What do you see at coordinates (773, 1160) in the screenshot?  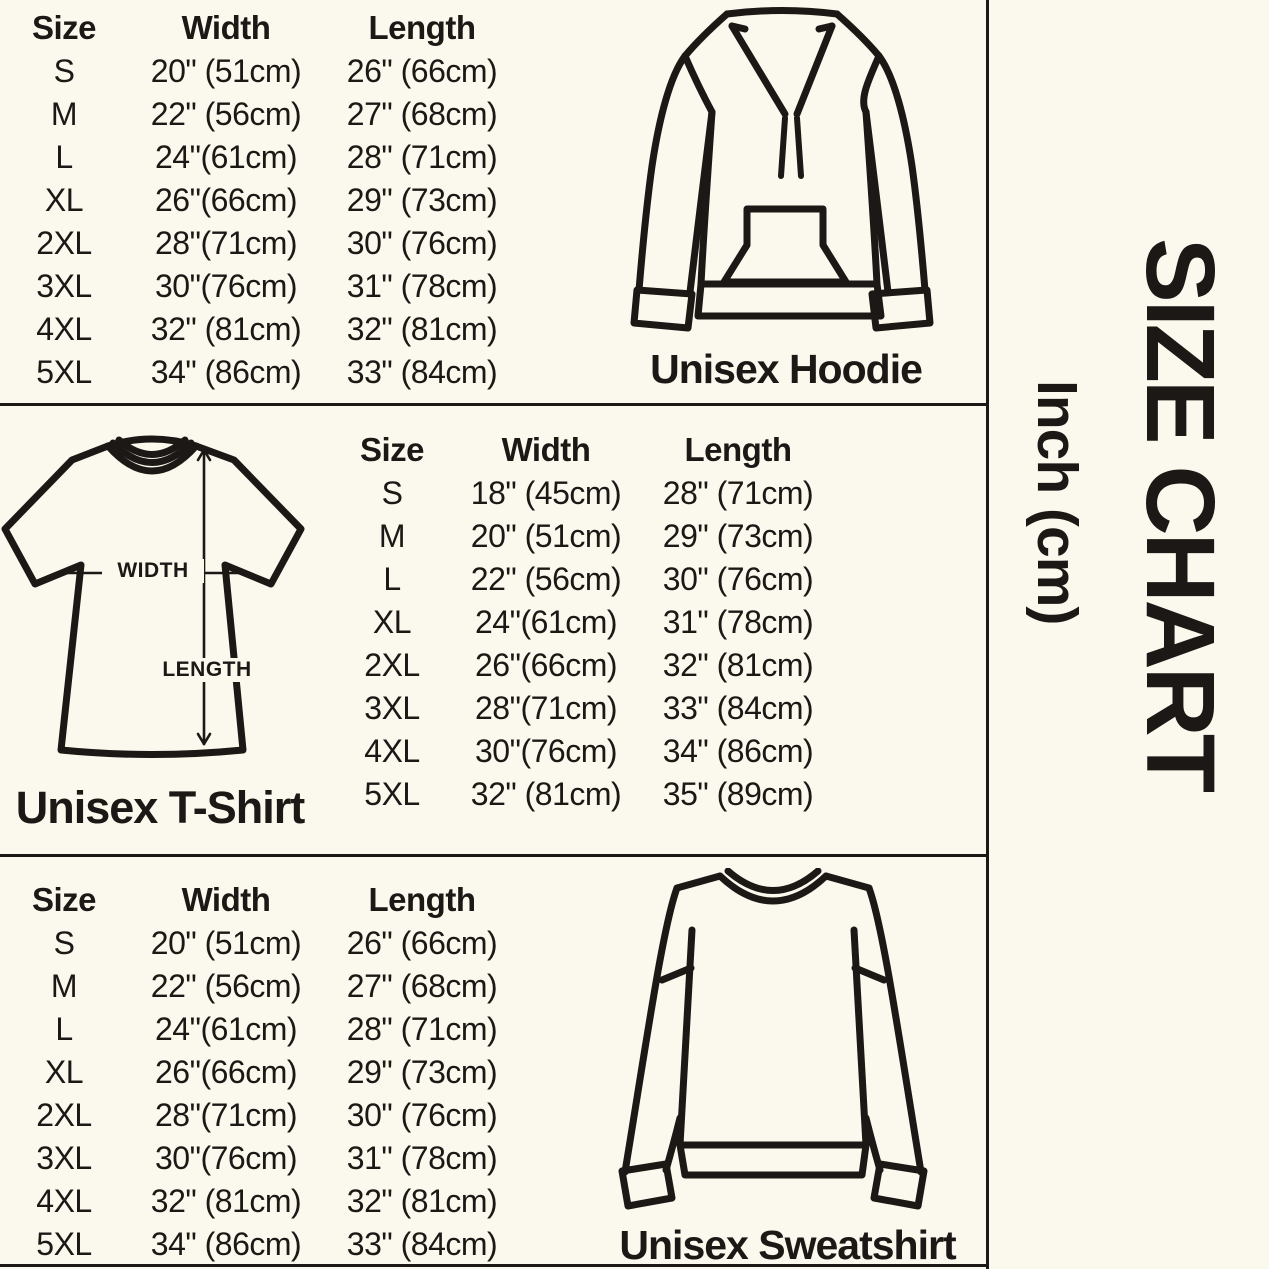 I see `sweatshirt-hem-band` at bounding box center [773, 1160].